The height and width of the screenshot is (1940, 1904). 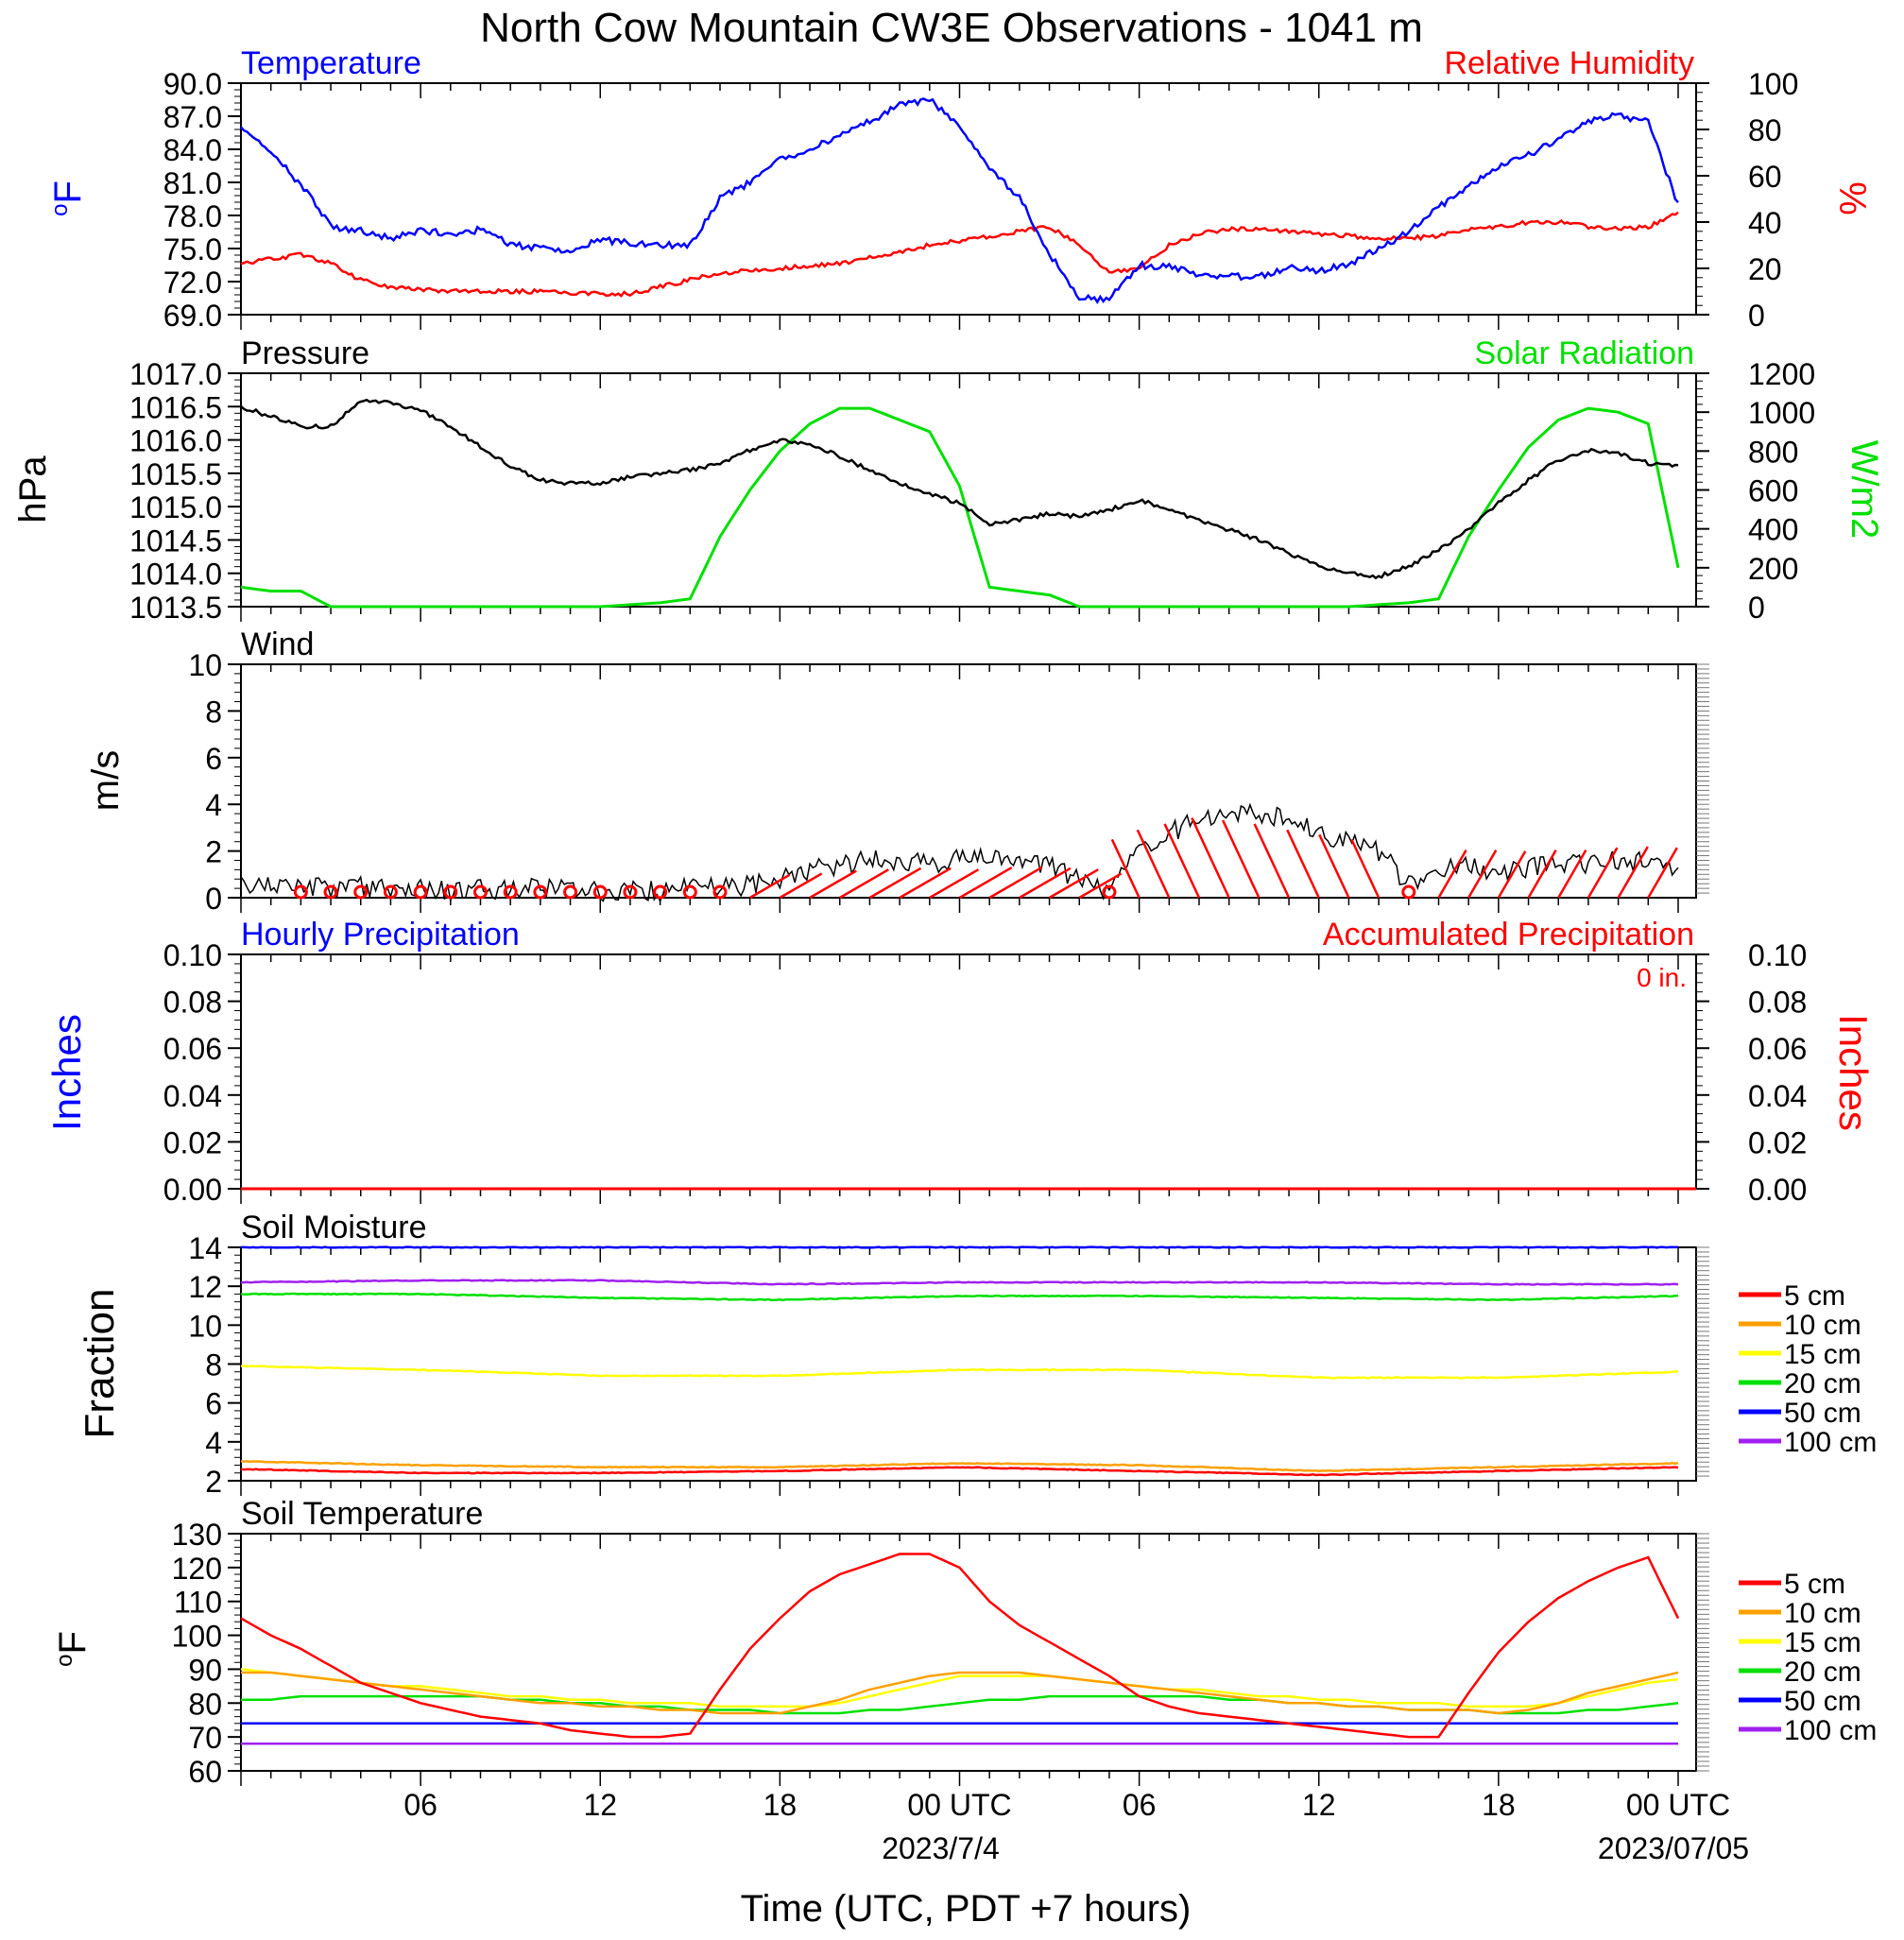 I want to click on y-tick-label: 0.00, so click(x=1777, y=1190).